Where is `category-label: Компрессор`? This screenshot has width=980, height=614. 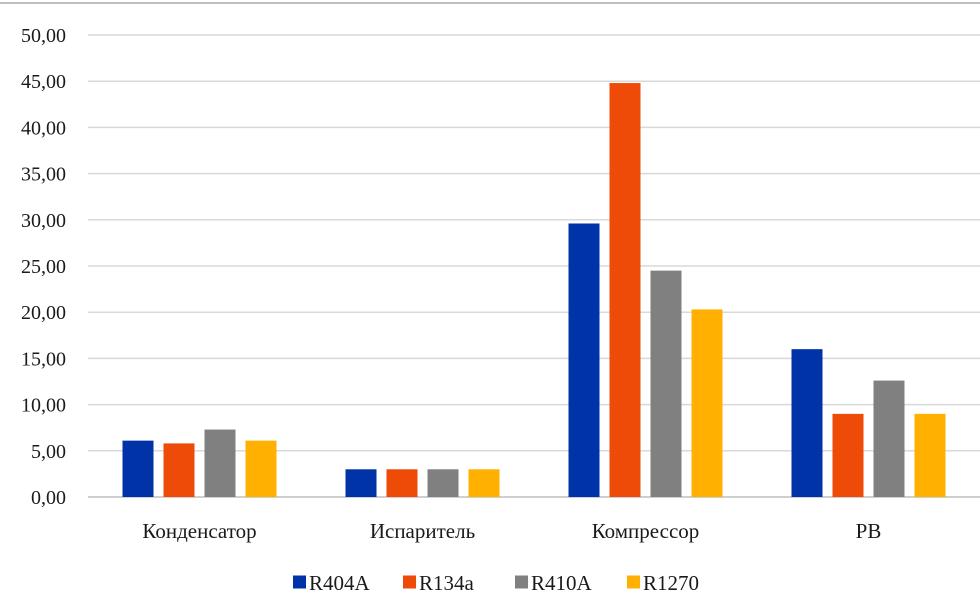 category-label: Компрессор is located at coordinates (646, 531).